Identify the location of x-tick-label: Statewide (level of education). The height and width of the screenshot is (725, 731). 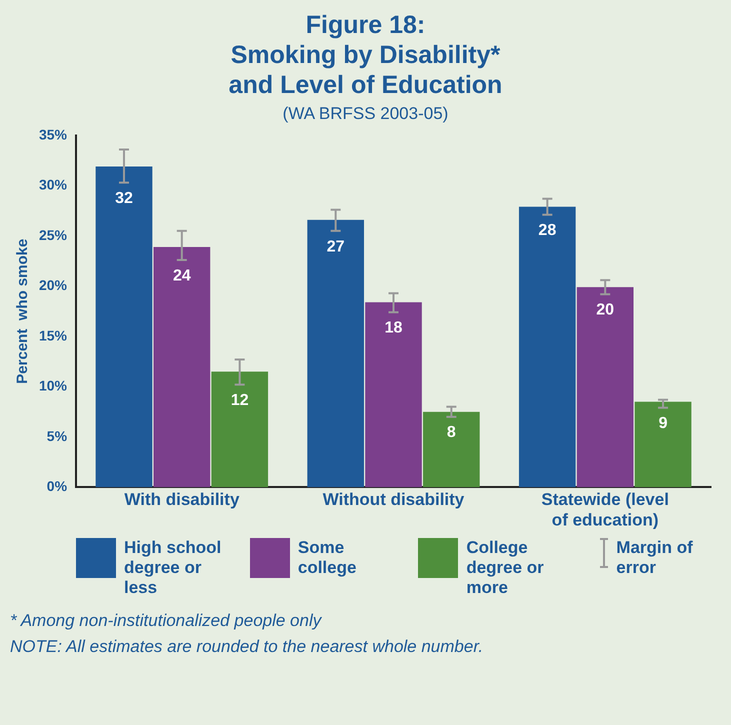
(605, 510).